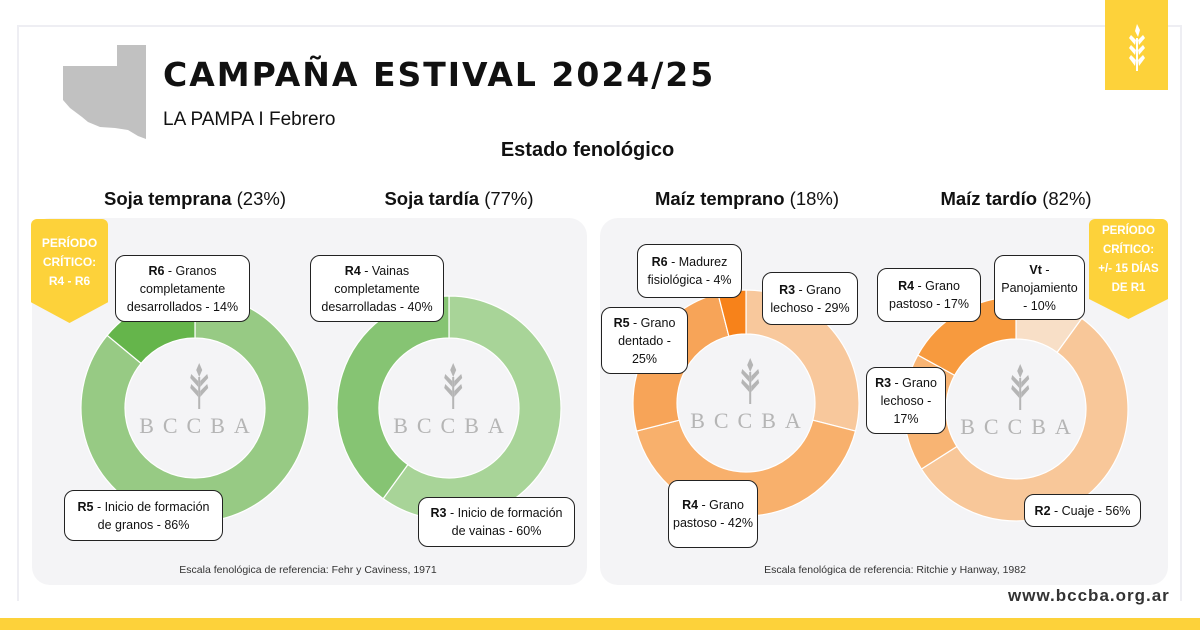 This screenshot has width=1200, height=630. What do you see at coordinates (647, 340) in the screenshot?
I see `stage-description: - Grano dentado - 25%` at bounding box center [647, 340].